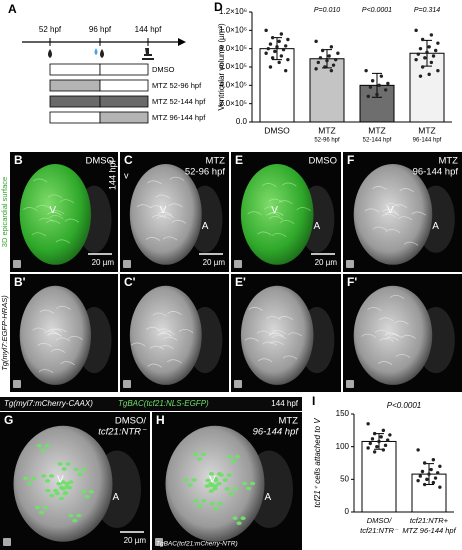 The width and height of the screenshot is (462, 550). Describe the element at coordinates (50, 53) in the screenshot. I see `drop-icon` at that location.